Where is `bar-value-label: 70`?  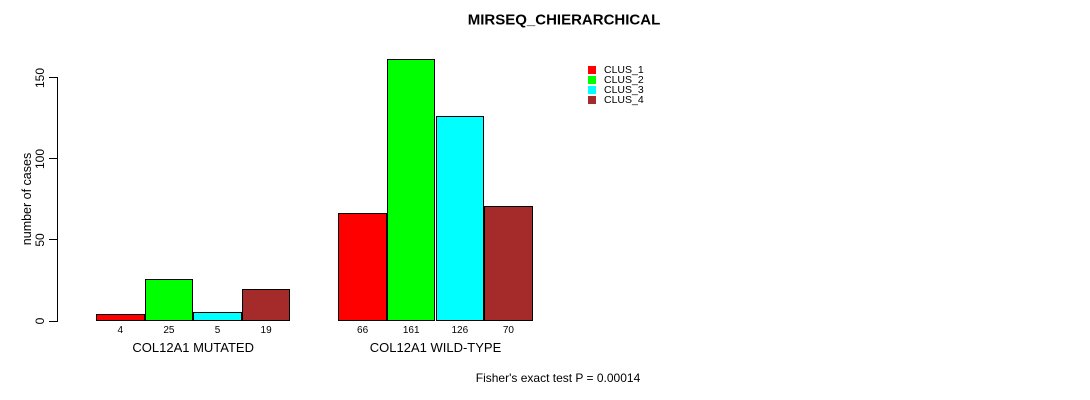 bar-value-label: 70 is located at coordinates (508, 330).